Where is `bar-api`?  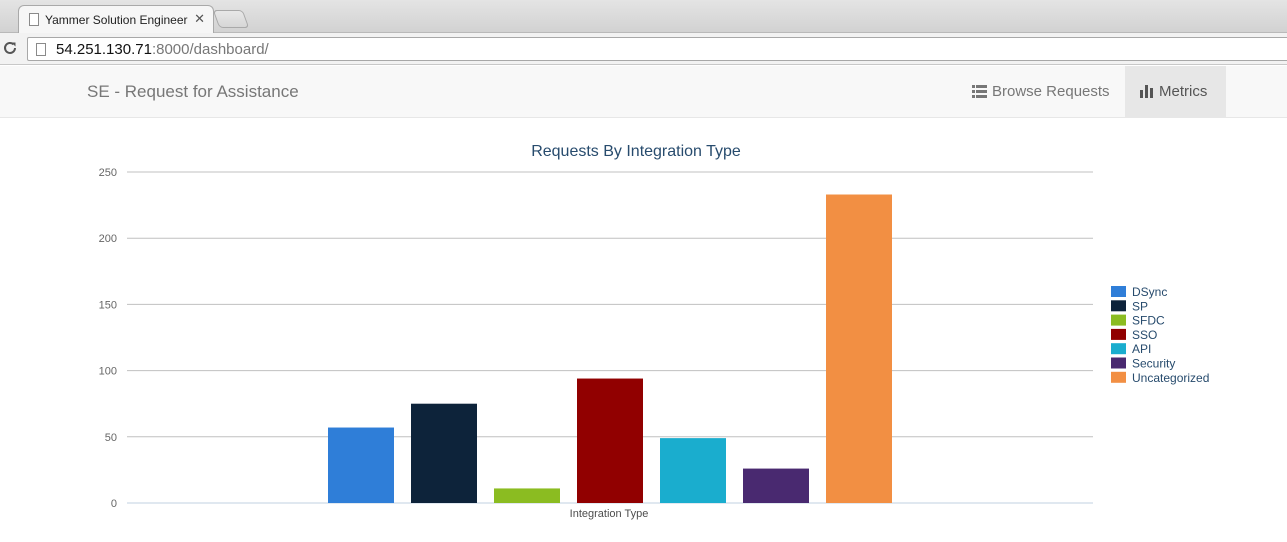 bar-api is located at coordinates (693, 470).